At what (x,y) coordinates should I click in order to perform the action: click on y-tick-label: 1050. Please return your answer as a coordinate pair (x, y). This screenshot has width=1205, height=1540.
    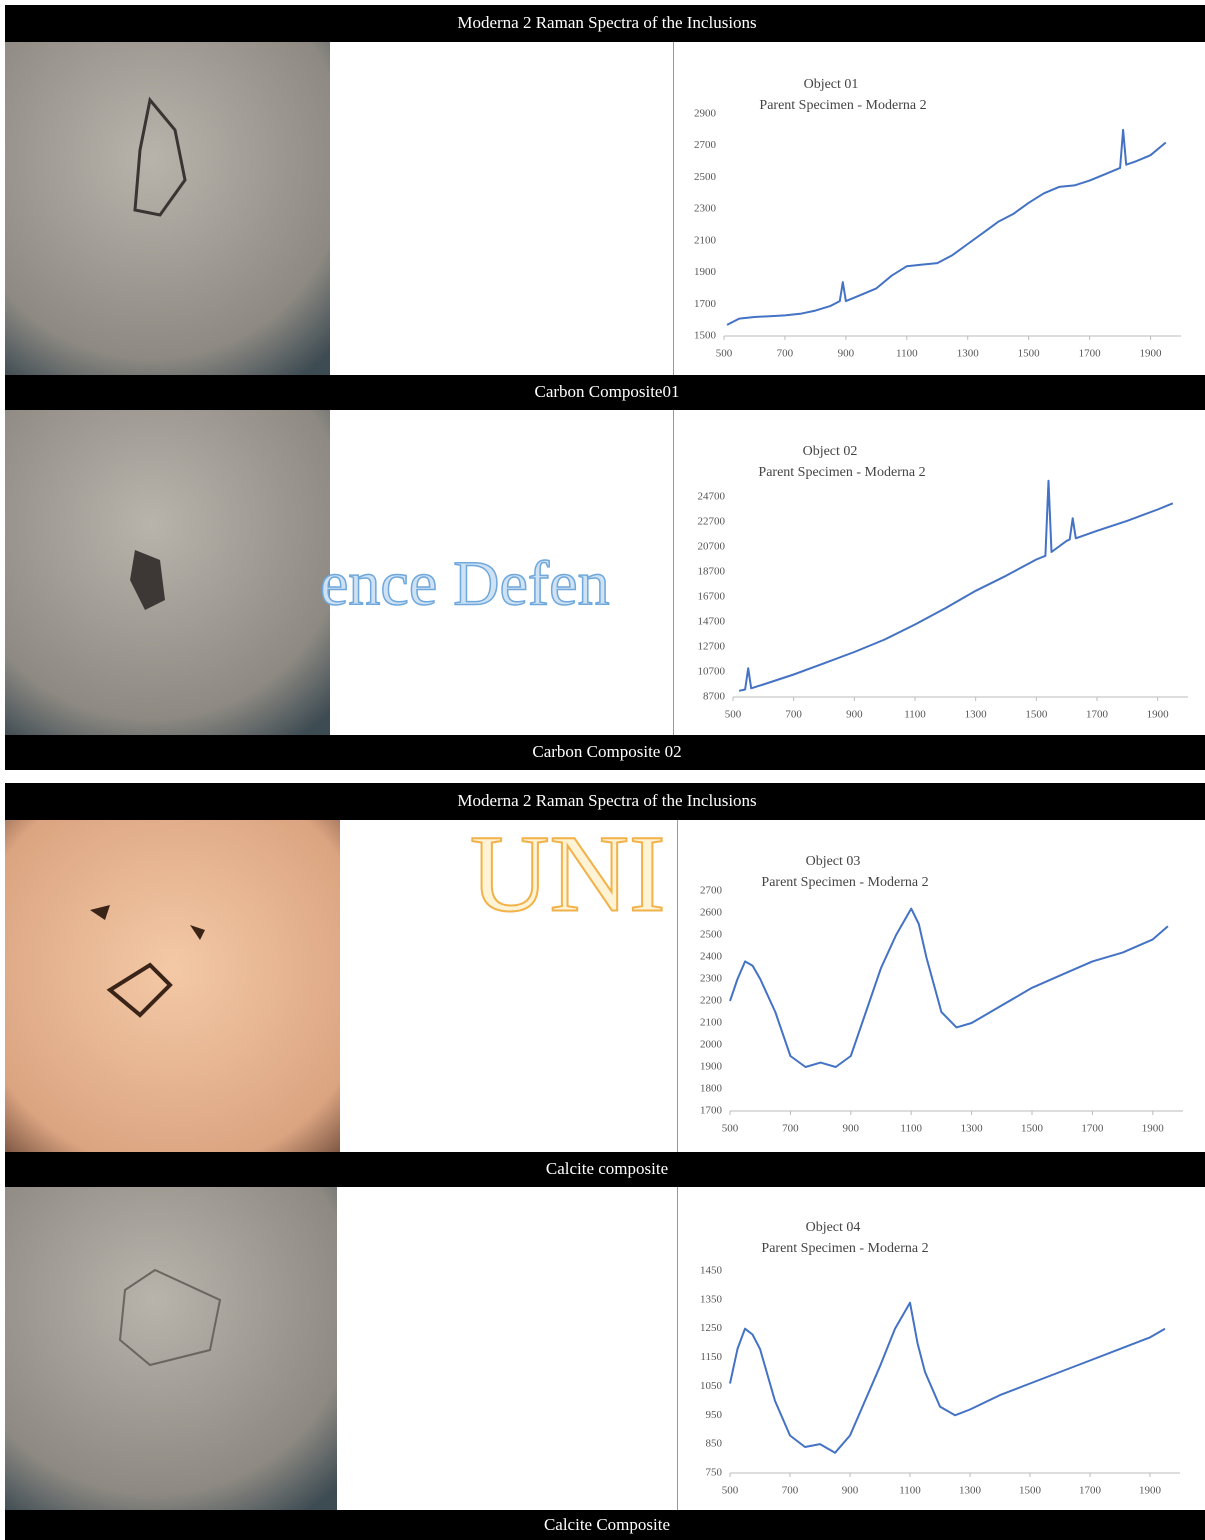
    Looking at the image, I should click on (711, 1386).